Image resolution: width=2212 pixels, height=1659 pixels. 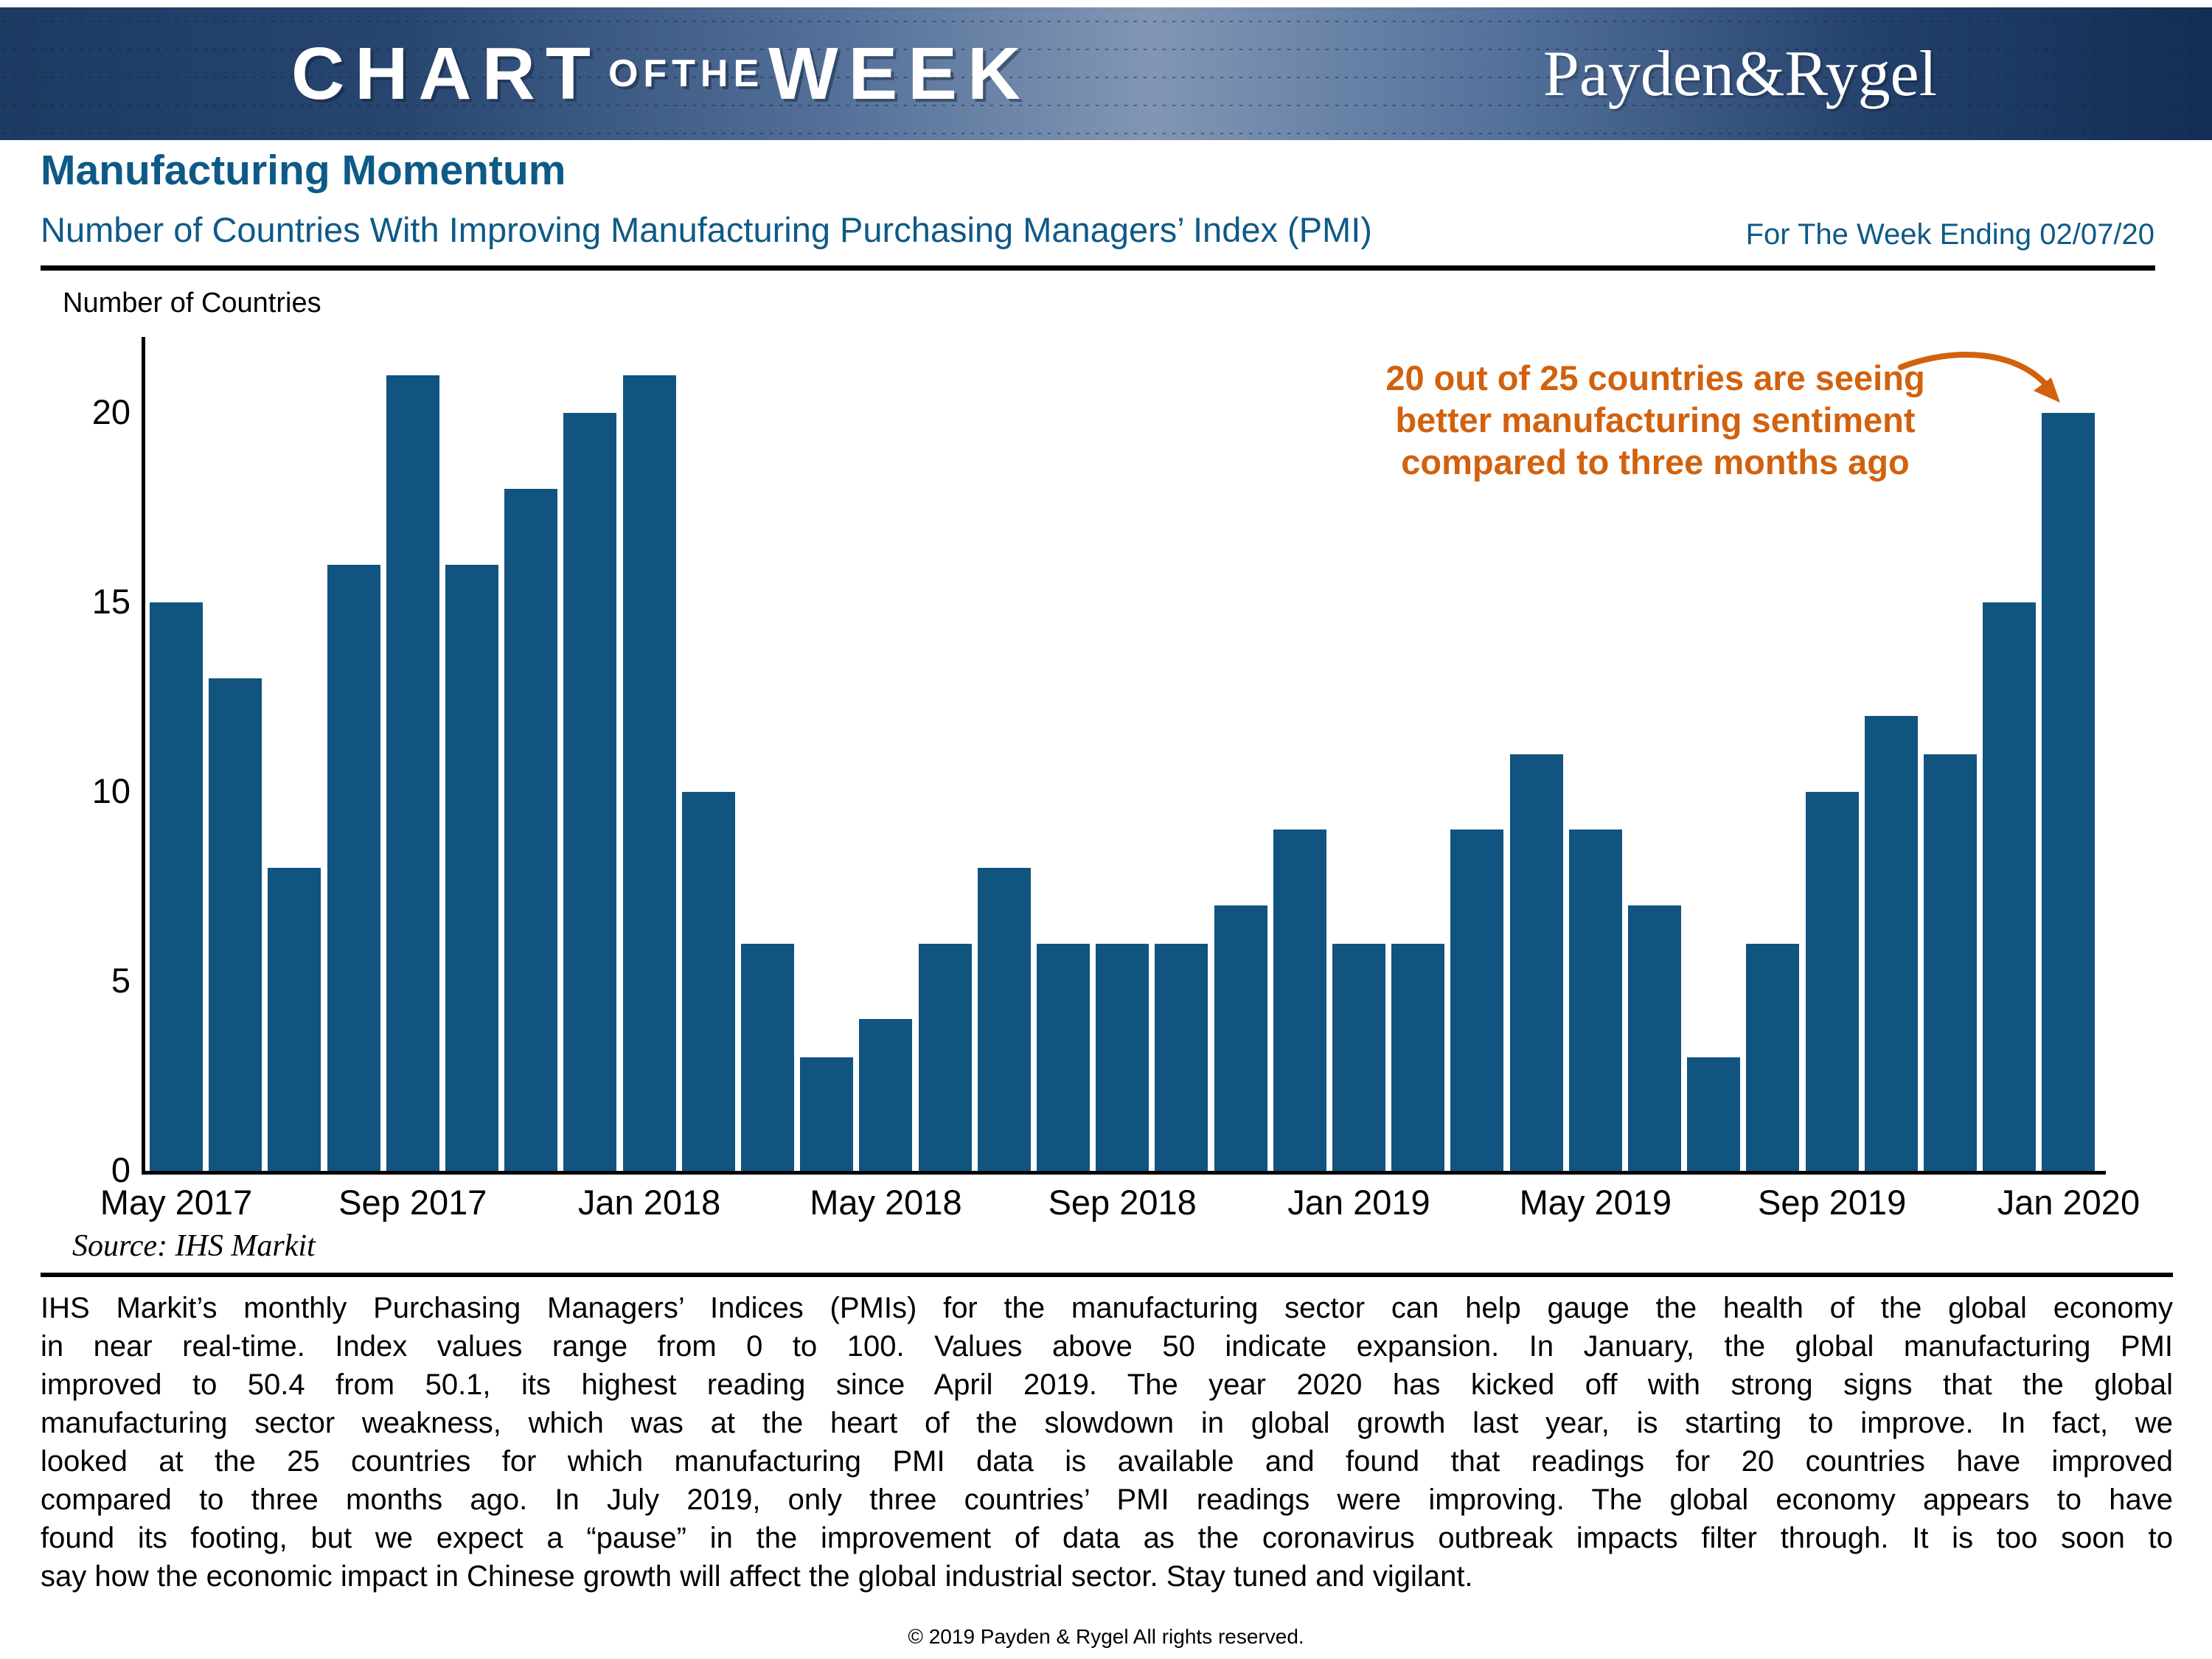 I want to click on bar-Jul-2019, so click(x=1714, y=1114).